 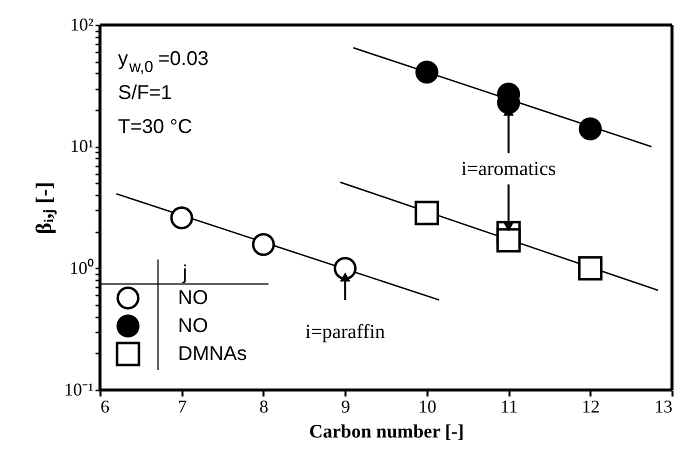 I want to click on x-tick-label: 10, so click(x=427, y=406).